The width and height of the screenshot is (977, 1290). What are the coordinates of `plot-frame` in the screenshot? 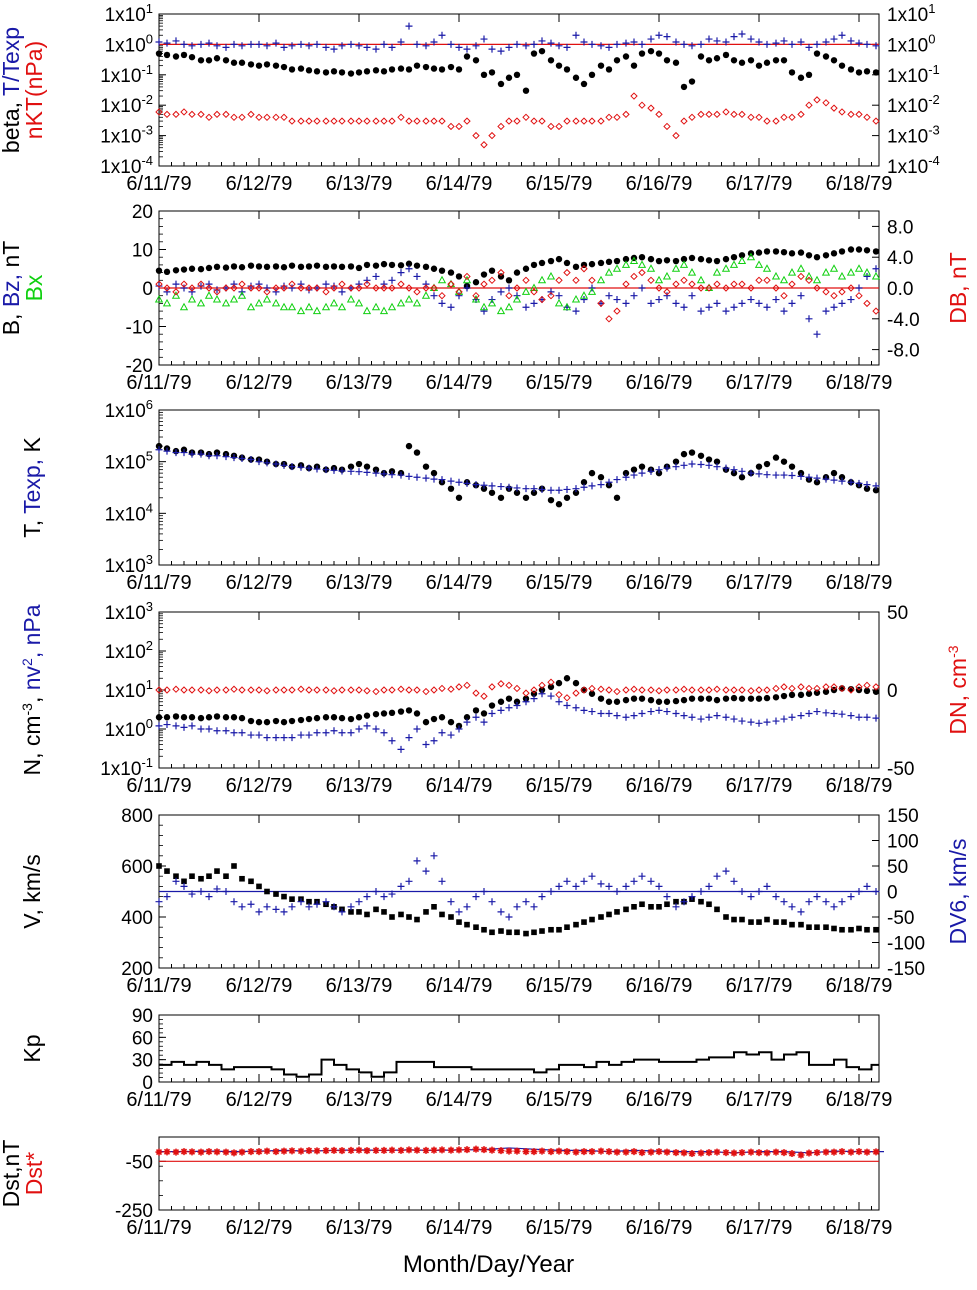 It's located at (519, 487).